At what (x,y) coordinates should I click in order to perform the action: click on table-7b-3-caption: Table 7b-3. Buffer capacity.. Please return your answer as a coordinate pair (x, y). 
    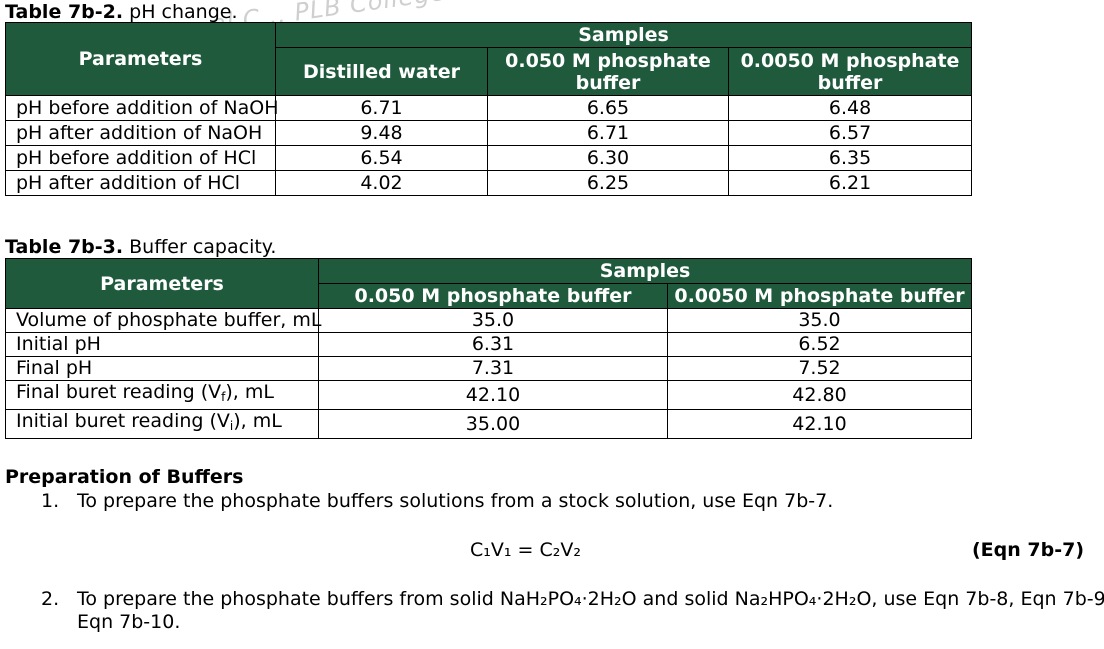
    Looking at the image, I should click on (140, 247).